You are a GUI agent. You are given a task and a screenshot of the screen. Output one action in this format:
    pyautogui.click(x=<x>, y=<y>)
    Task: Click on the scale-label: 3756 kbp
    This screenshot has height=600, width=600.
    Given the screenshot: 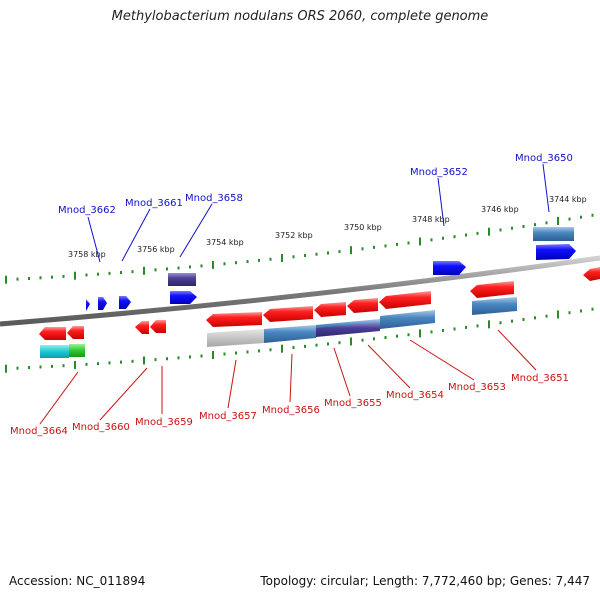 What is the action you would take?
    pyautogui.click(x=156, y=249)
    